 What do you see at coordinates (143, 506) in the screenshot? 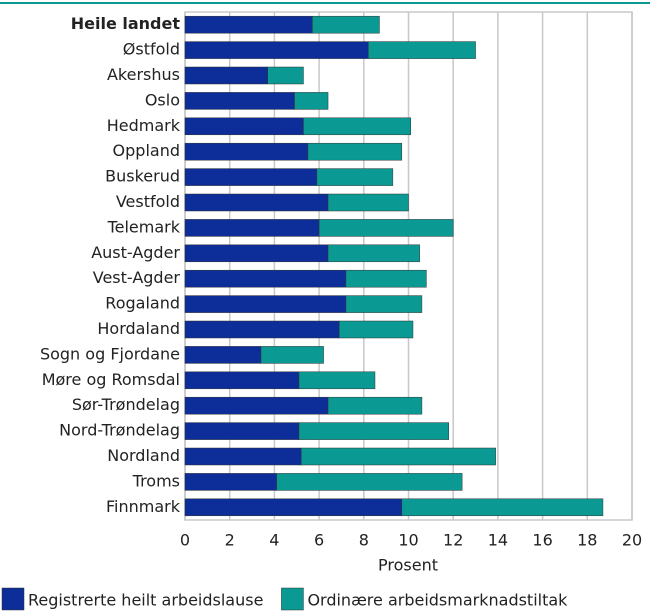
I see `y-tick-label: Finnmark` at bounding box center [143, 506].